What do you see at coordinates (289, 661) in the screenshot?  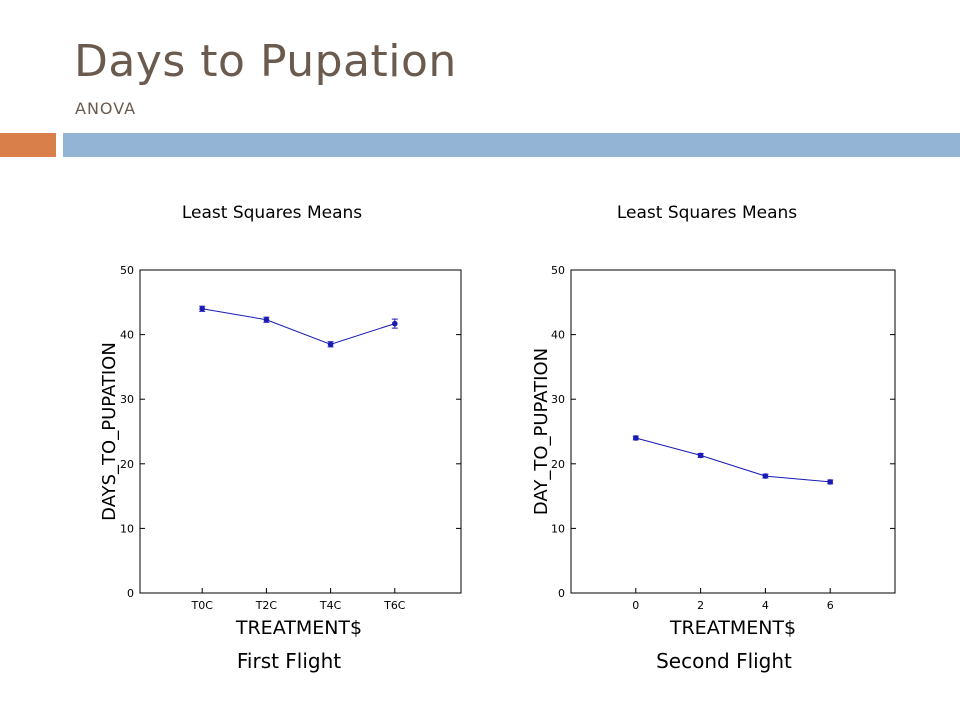 I see `caption-first-flight: First Flight` at bounding box center [289, 661].